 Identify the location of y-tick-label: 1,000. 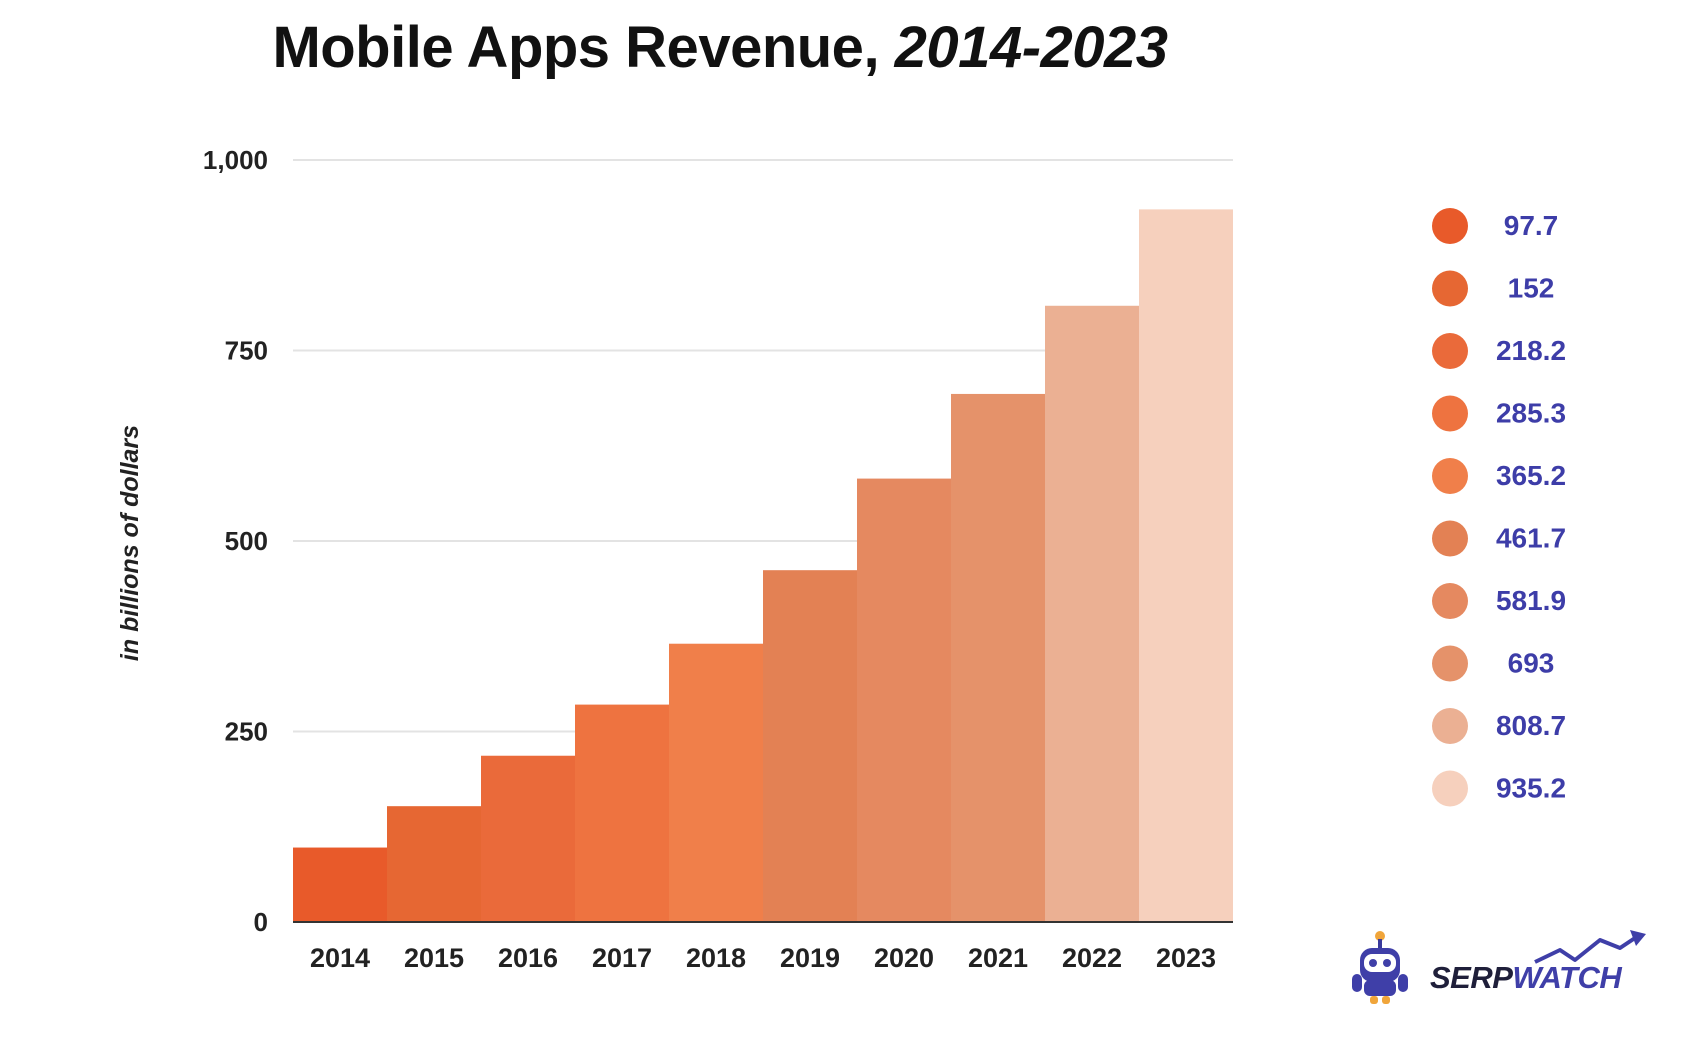
(235, 160).